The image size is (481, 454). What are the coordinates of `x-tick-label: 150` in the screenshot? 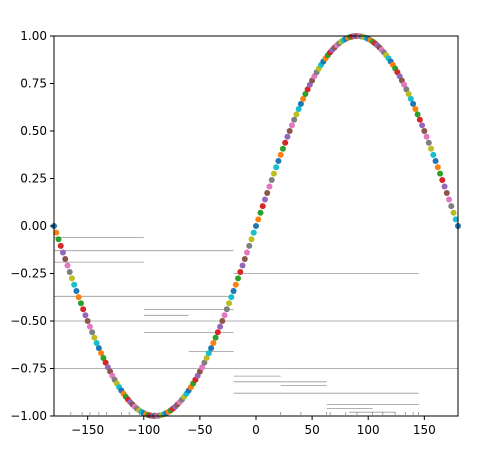 It's located at (424, 430).